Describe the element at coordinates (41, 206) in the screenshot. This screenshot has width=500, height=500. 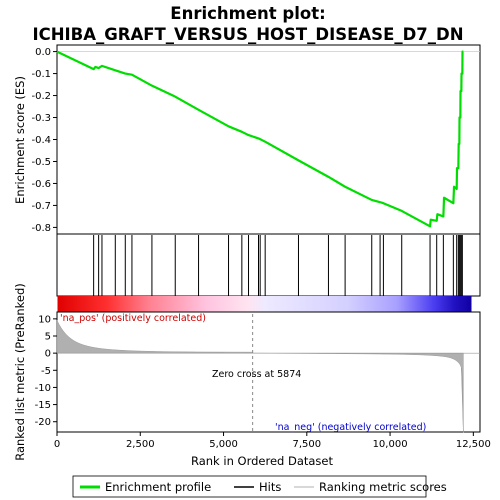
I see `es-tick-label: -0.7` at that location.